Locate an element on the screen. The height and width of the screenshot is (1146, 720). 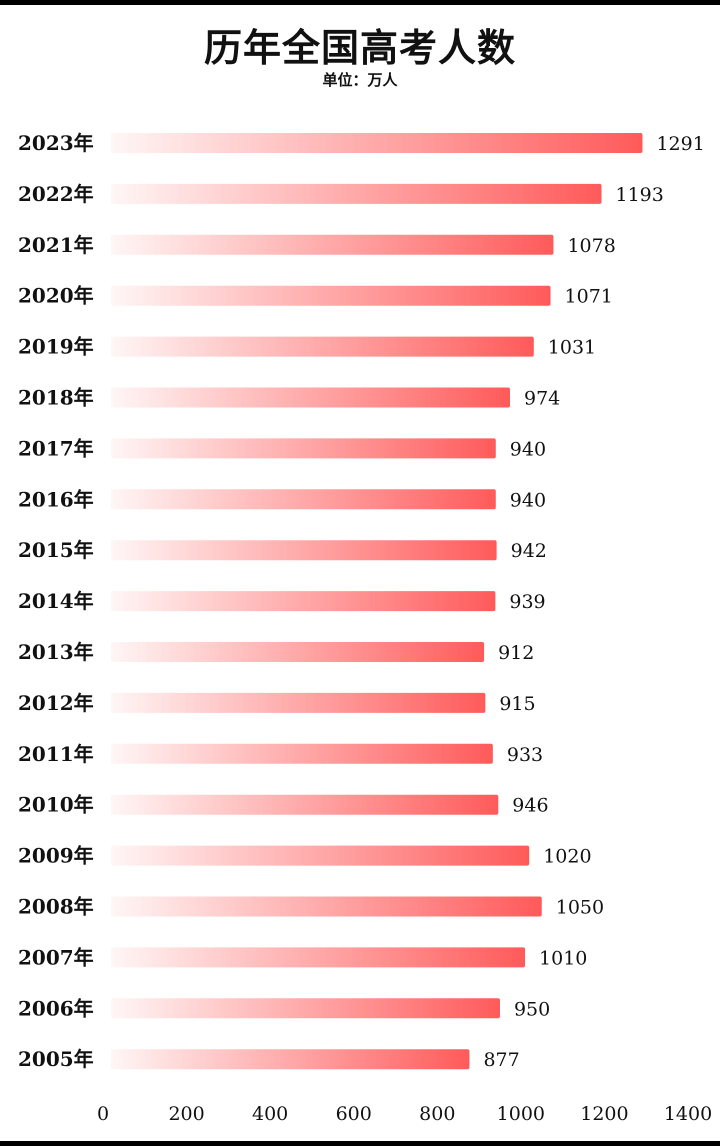
value-label: 1010 is located at coordinates (563, 958).